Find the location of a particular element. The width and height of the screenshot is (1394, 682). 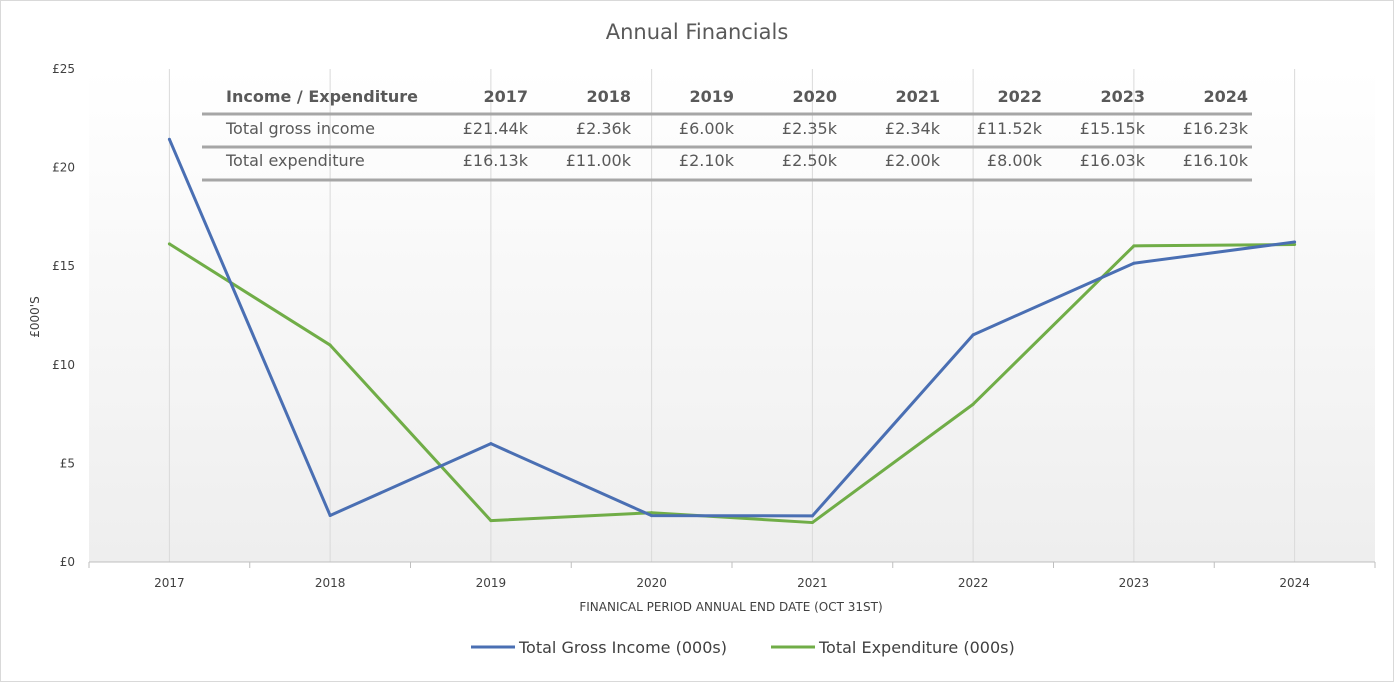

income-point-2023 is located at coordinates (1134, 263).